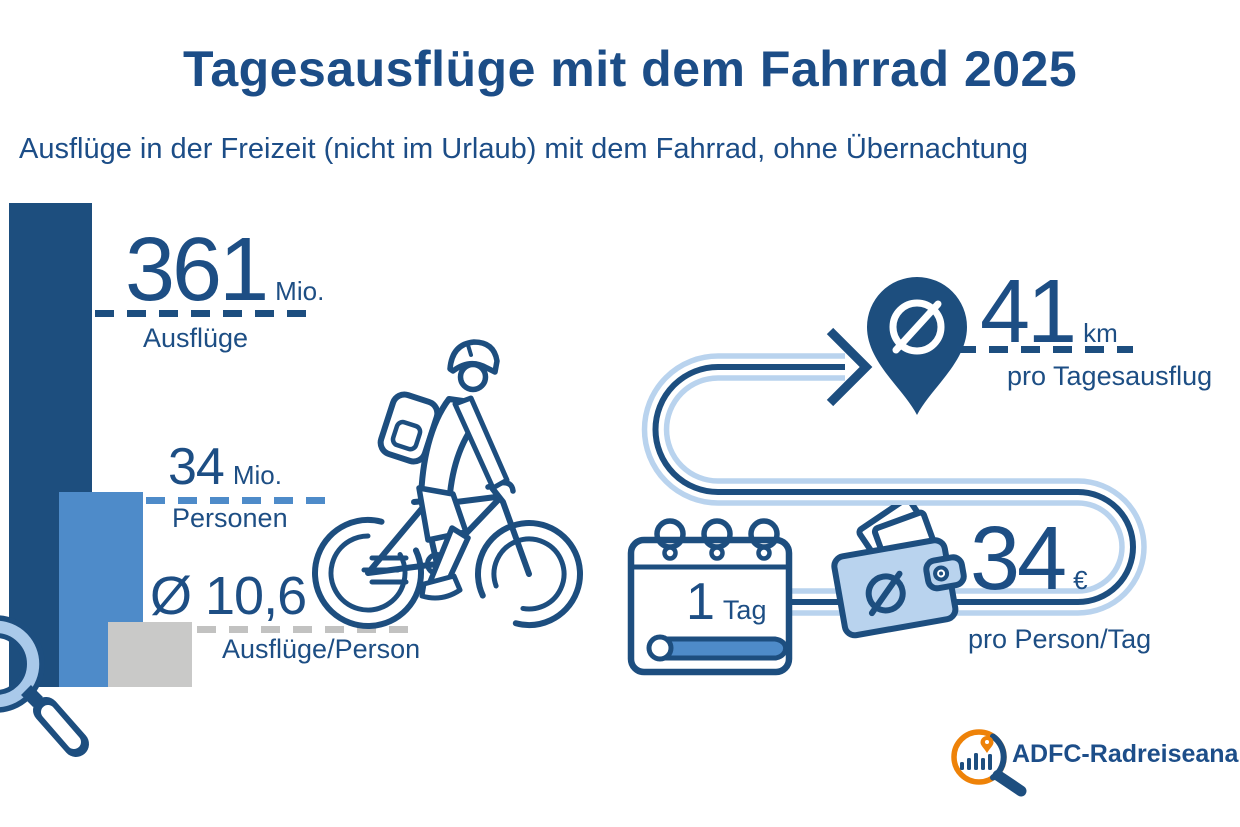 The image size is (1240, 827). Describe the element at coordinates (196, 338) in the screenshot. I see `stat-trips-label: Ausflüge` at that location.